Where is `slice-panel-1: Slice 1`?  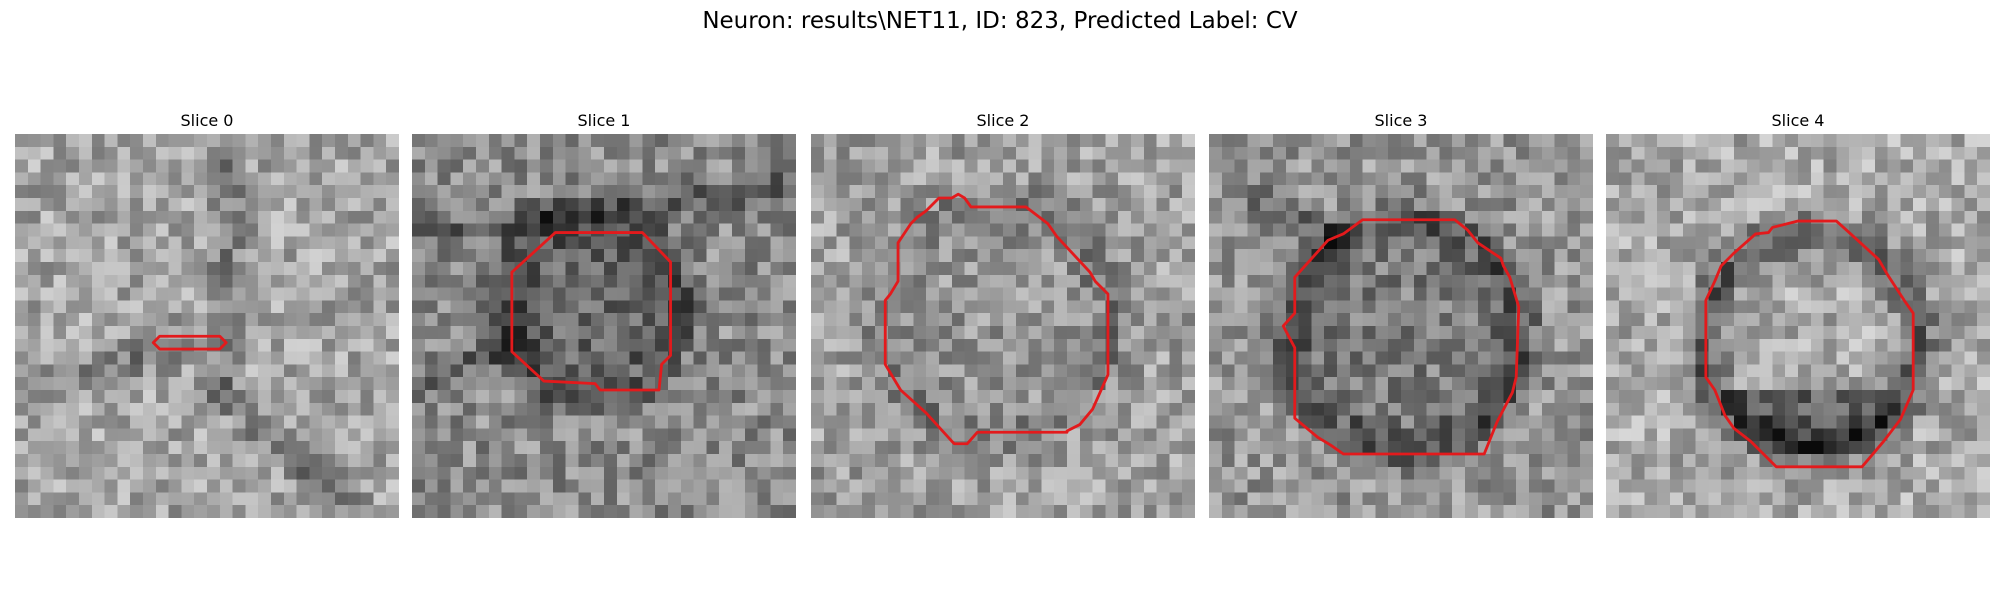 slice-panel-1: Slice 1 is located at coordinates (604, 313).